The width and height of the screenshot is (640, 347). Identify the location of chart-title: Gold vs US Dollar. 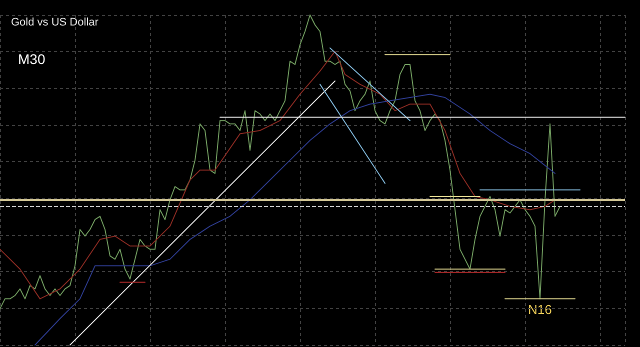
(55, 22).